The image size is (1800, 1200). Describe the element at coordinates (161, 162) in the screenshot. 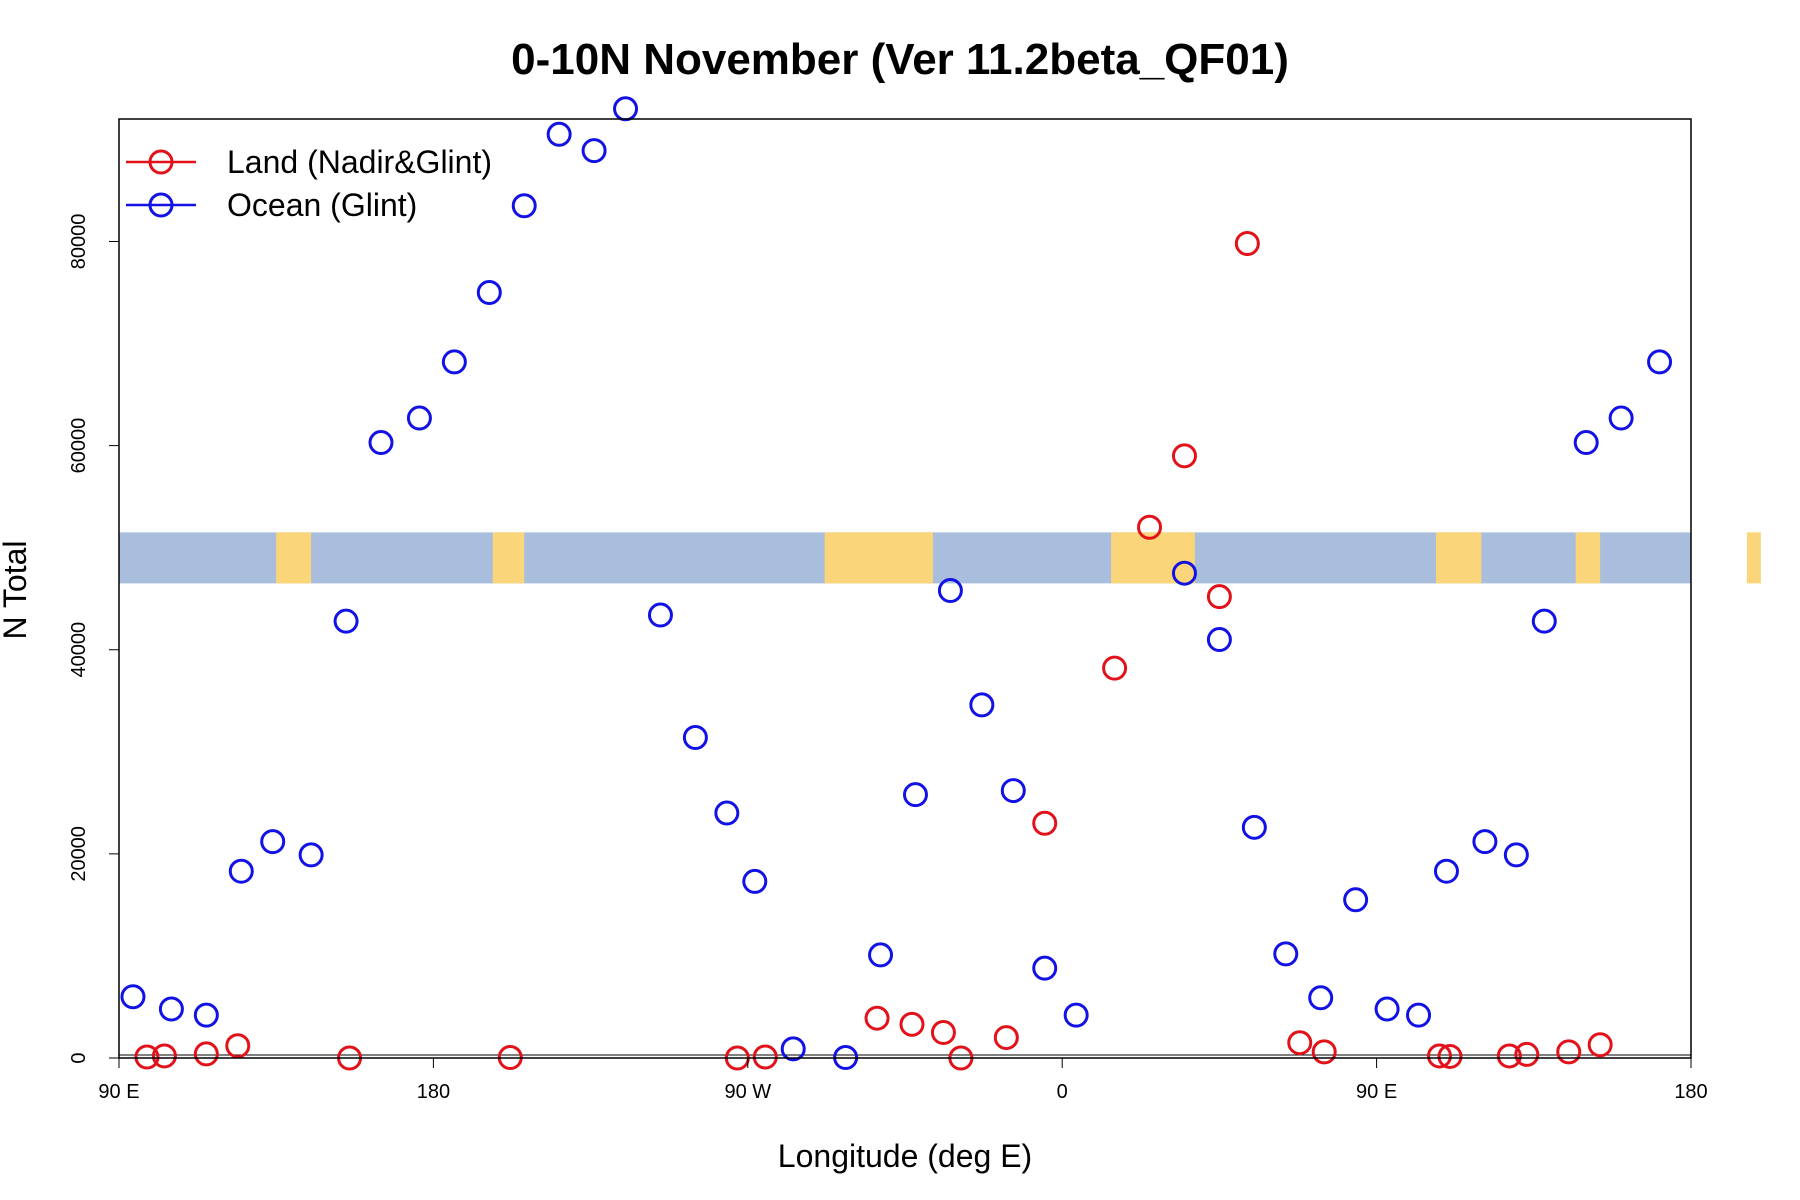

I see `legend-land-marker` at that location.